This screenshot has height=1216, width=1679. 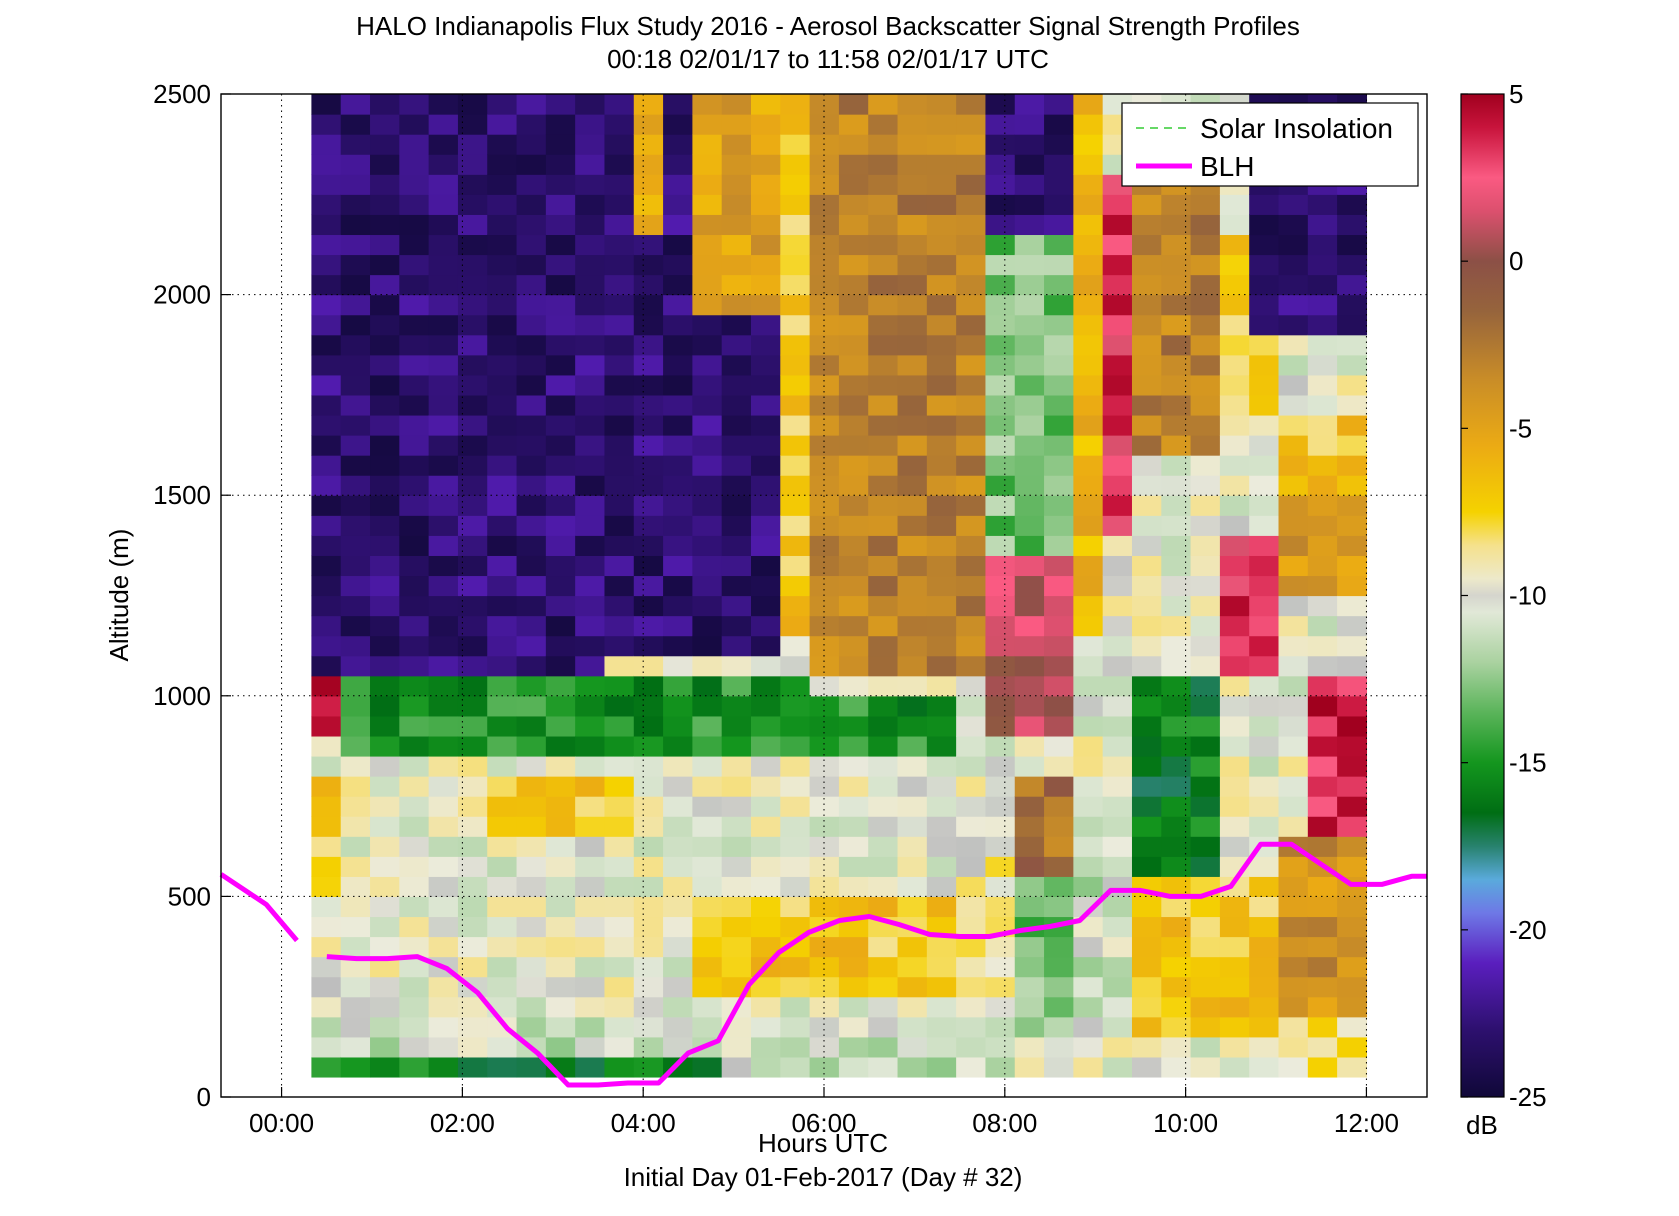 What do you see at coordinates (182, 94) in the screenshot?
I see `y-tick-label: 2500` at bounding box center [182, 94].